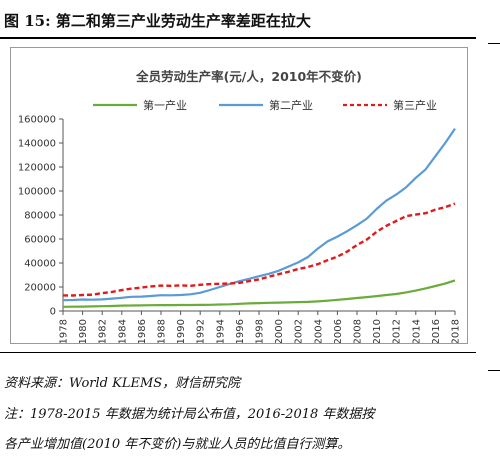 The width and height of the screenshot is (500, 461). Describe the element at coordinates (238, 38) in the screenshot. I see `title-rule` at that location.